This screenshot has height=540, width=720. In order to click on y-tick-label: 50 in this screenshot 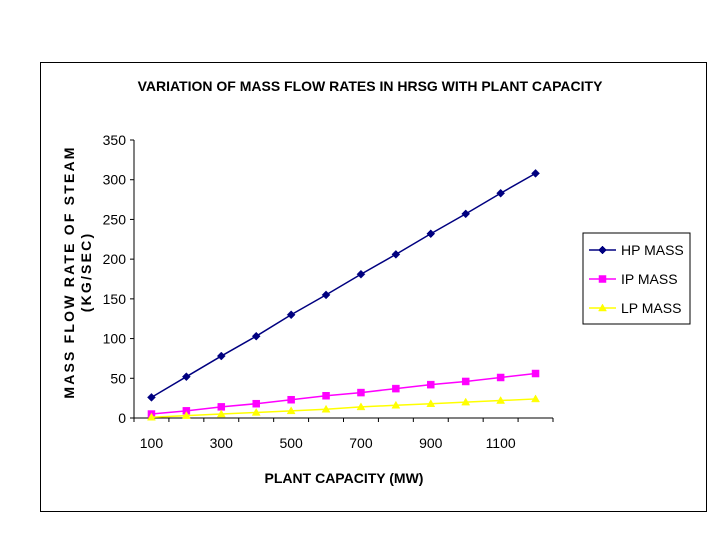, I will do `click(118, 378)`.